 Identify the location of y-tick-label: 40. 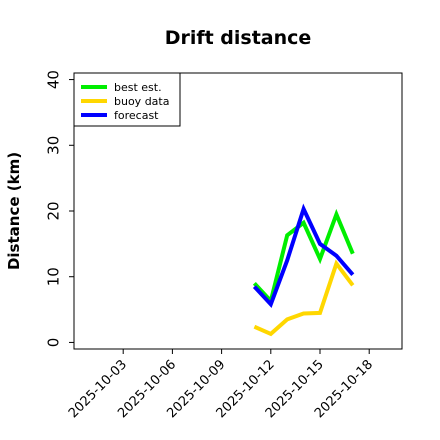
(54, 79).